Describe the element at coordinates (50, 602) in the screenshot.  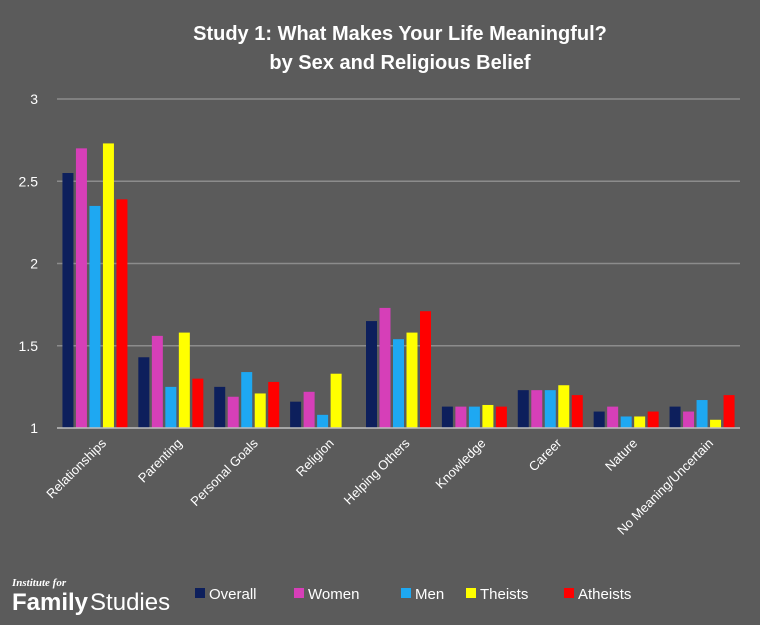
I see `logo-word-bold: Family` at that location.